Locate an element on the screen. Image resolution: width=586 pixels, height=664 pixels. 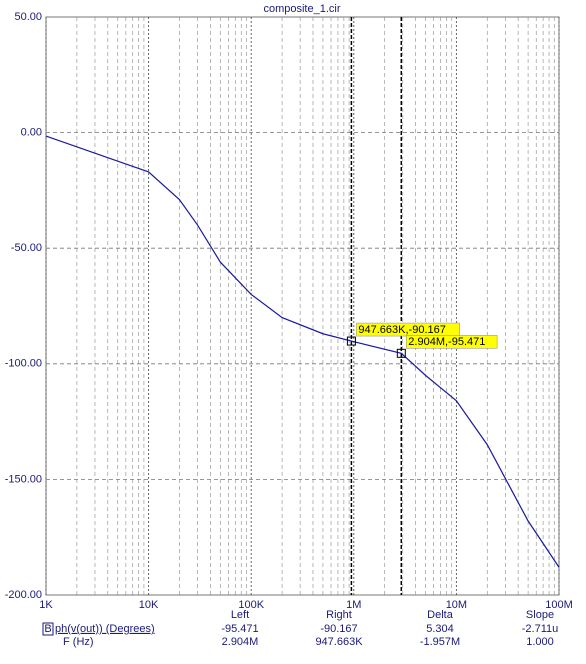
readout-value: 2.904M is located at coordinates (240, 642).